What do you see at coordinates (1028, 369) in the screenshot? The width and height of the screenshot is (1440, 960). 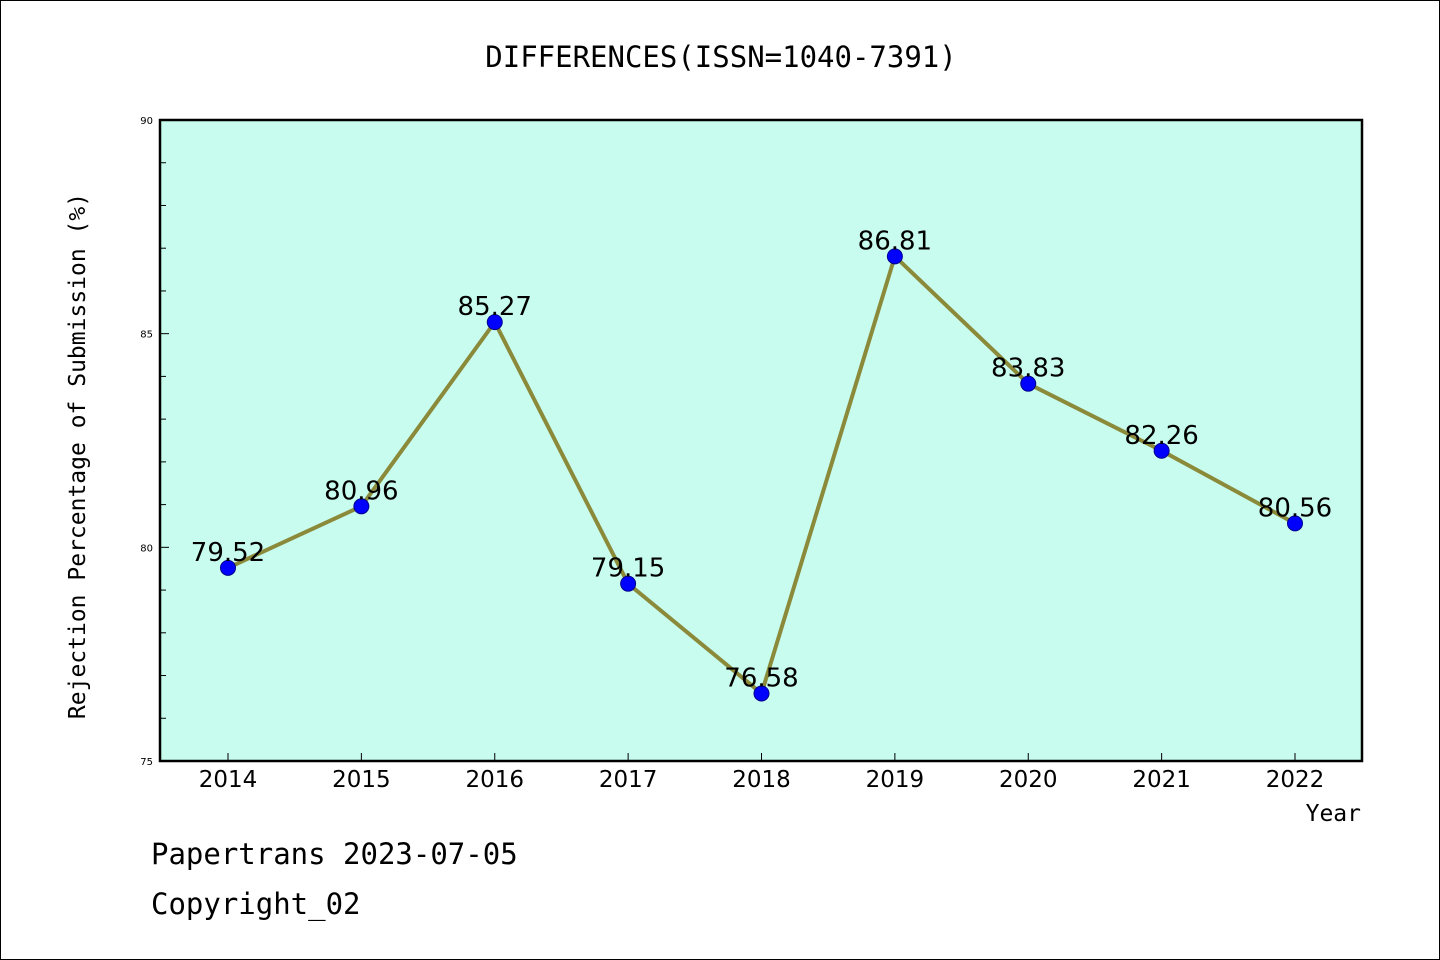 I see `data-label: 83.83` at bounding box center [1028, 369].